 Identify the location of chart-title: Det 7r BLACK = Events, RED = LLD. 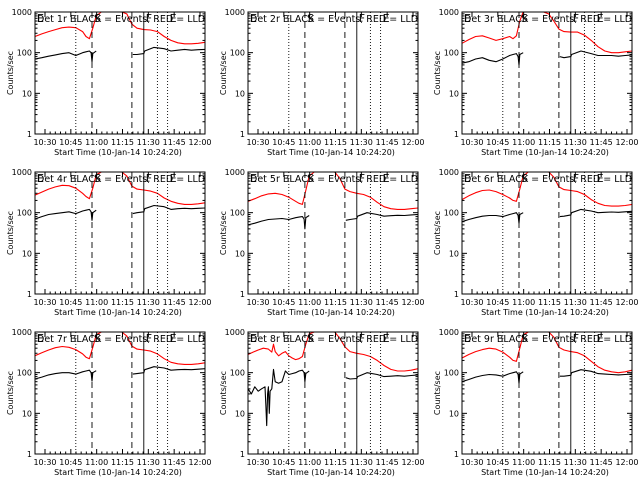
(121, 339).